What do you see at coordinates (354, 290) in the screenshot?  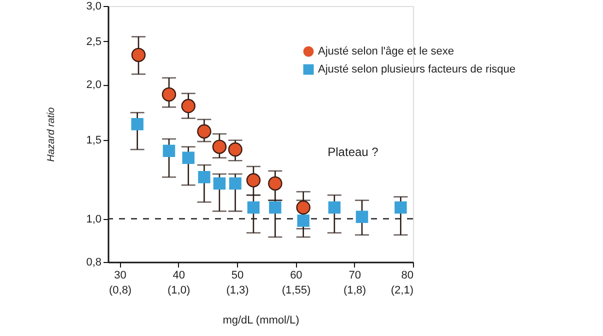 I see `x2-tick-label: (1,8)` at bounding box center [354, 290].